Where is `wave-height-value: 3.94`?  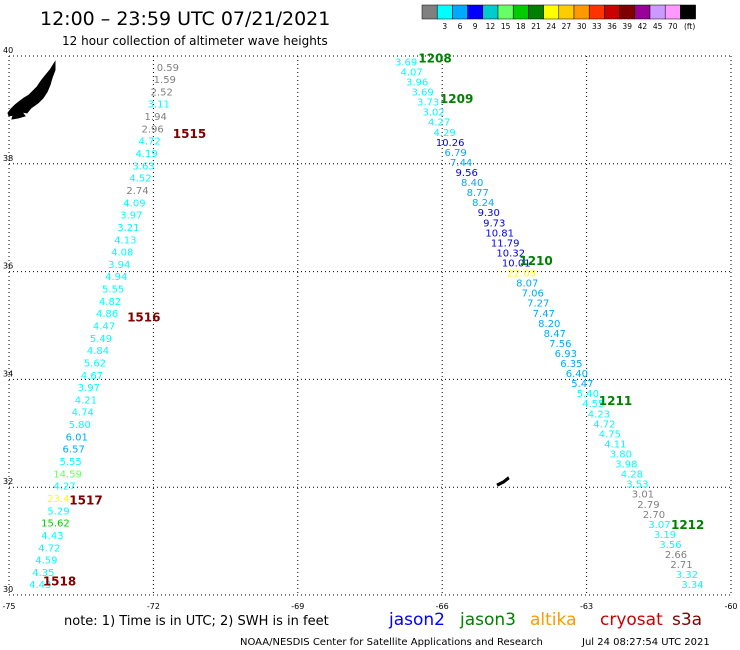 wave-height-value: 3.94 is located at coordinates (119, 265).